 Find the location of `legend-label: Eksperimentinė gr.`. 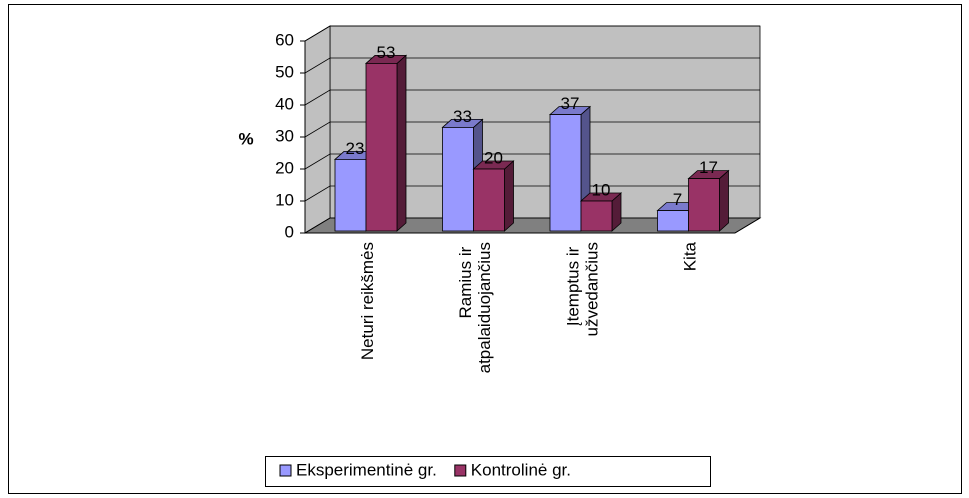

legend-label: Eksperimentinė gr. is located at coordinates (366, 469).